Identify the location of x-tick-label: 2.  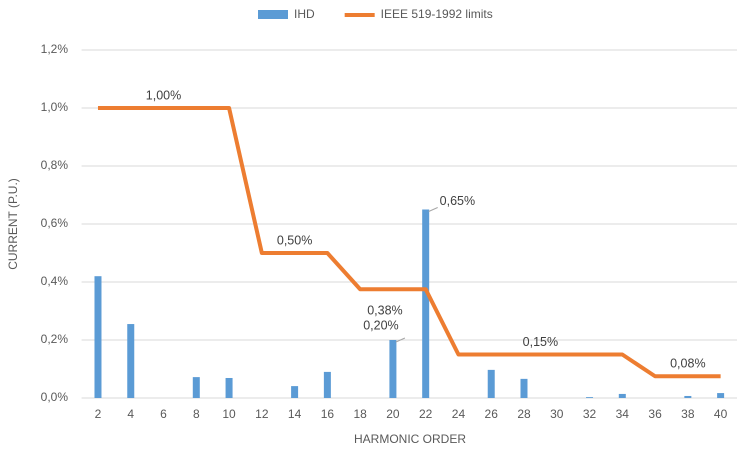
(98, 414).